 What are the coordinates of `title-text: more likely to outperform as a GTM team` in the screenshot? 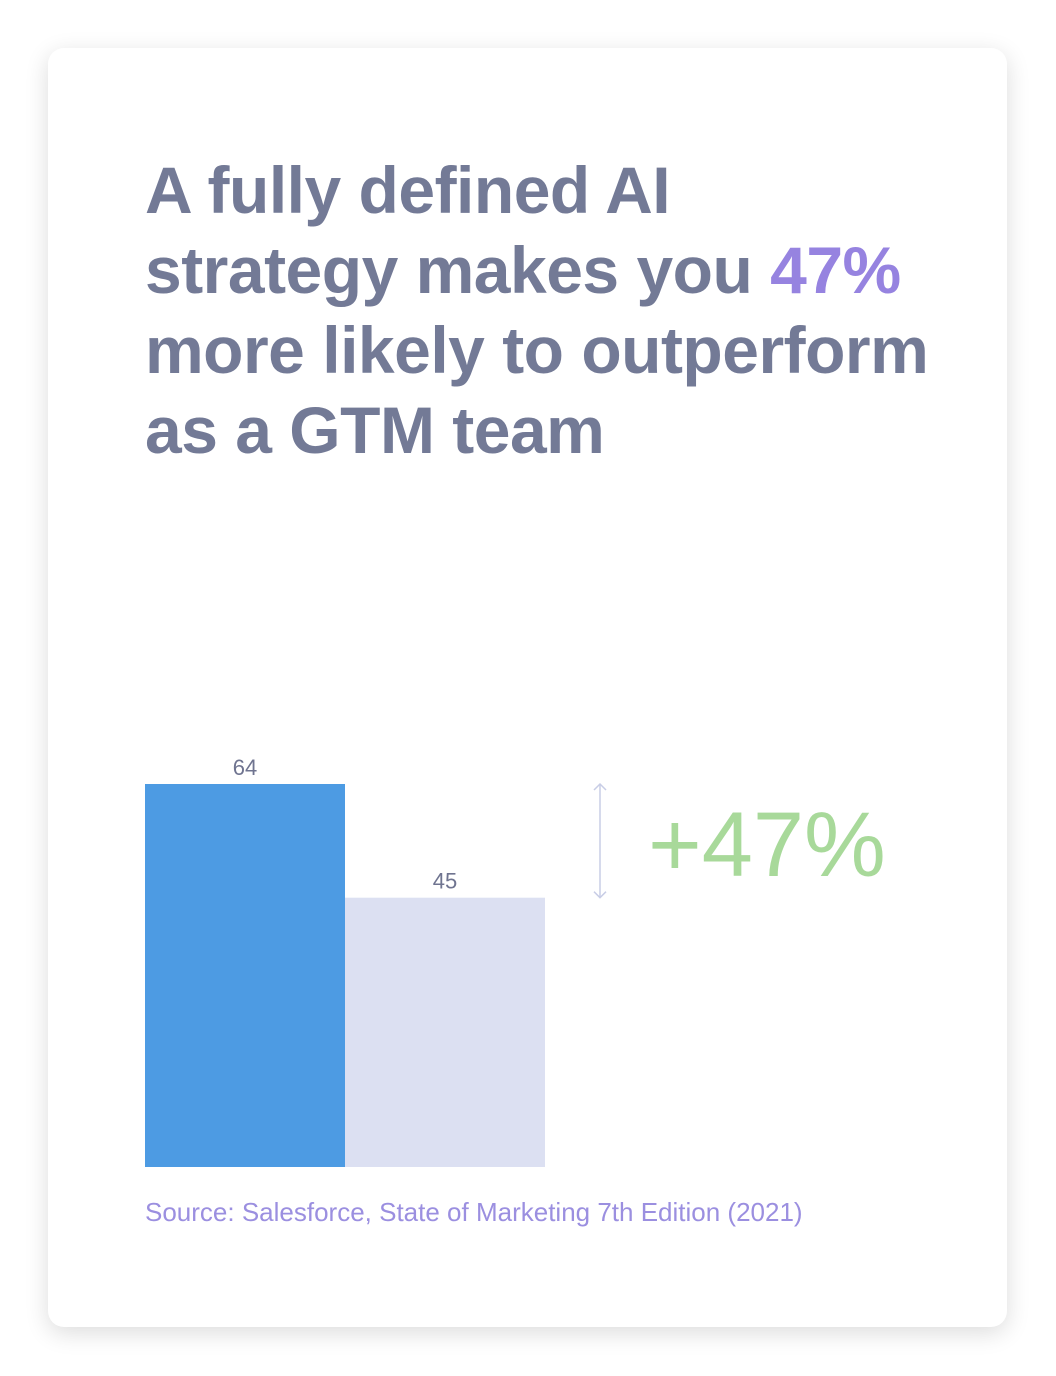 It's located at (537, 390).